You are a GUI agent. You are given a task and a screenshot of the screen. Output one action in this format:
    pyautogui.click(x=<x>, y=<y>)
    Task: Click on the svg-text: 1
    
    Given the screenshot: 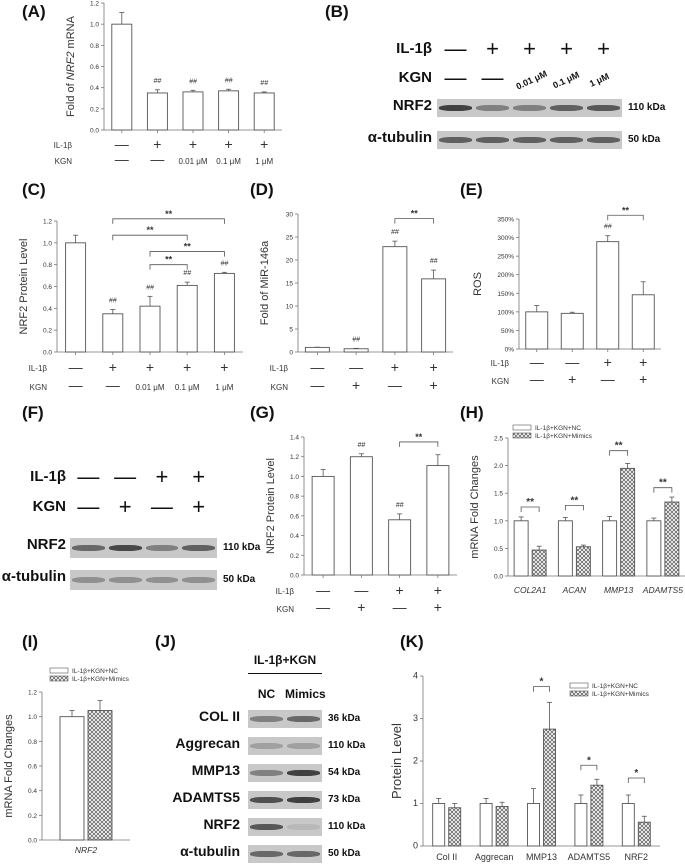 What is the action you would take?
    pyautogui.click(x=415, y=803)
    